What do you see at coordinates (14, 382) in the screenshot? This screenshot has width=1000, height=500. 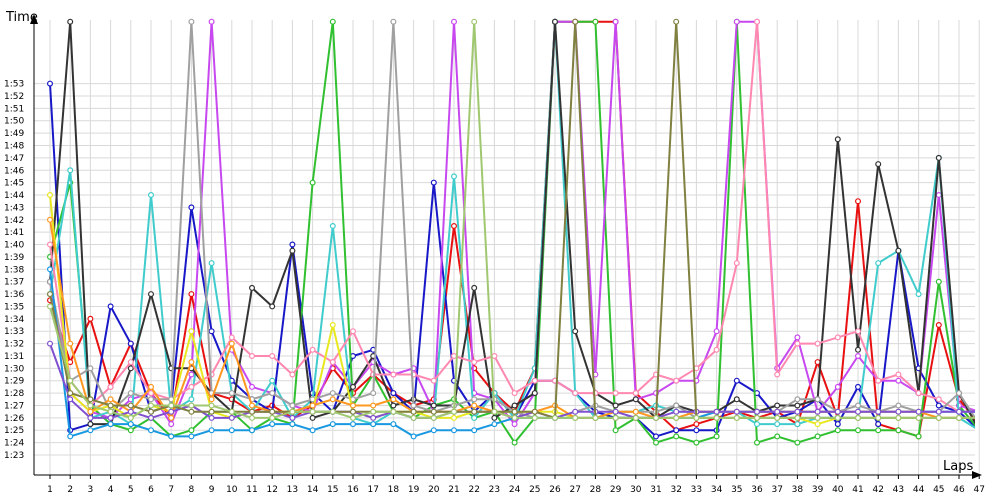 I see `y-tick-label: 1:29` at bounding box center [14, 382].